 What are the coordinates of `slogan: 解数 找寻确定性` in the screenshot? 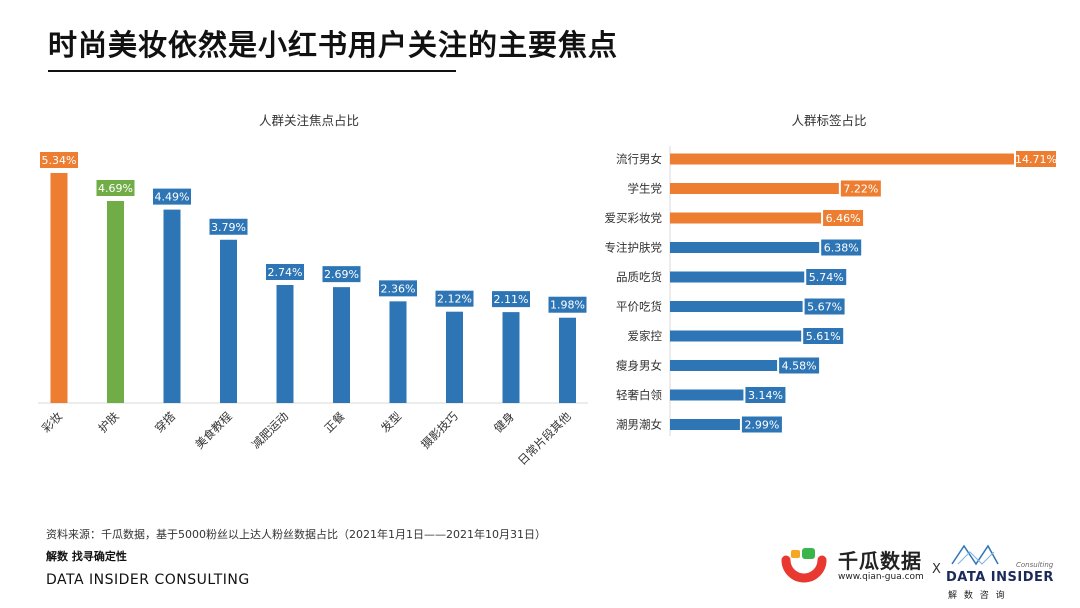 It's located at (86, 556).